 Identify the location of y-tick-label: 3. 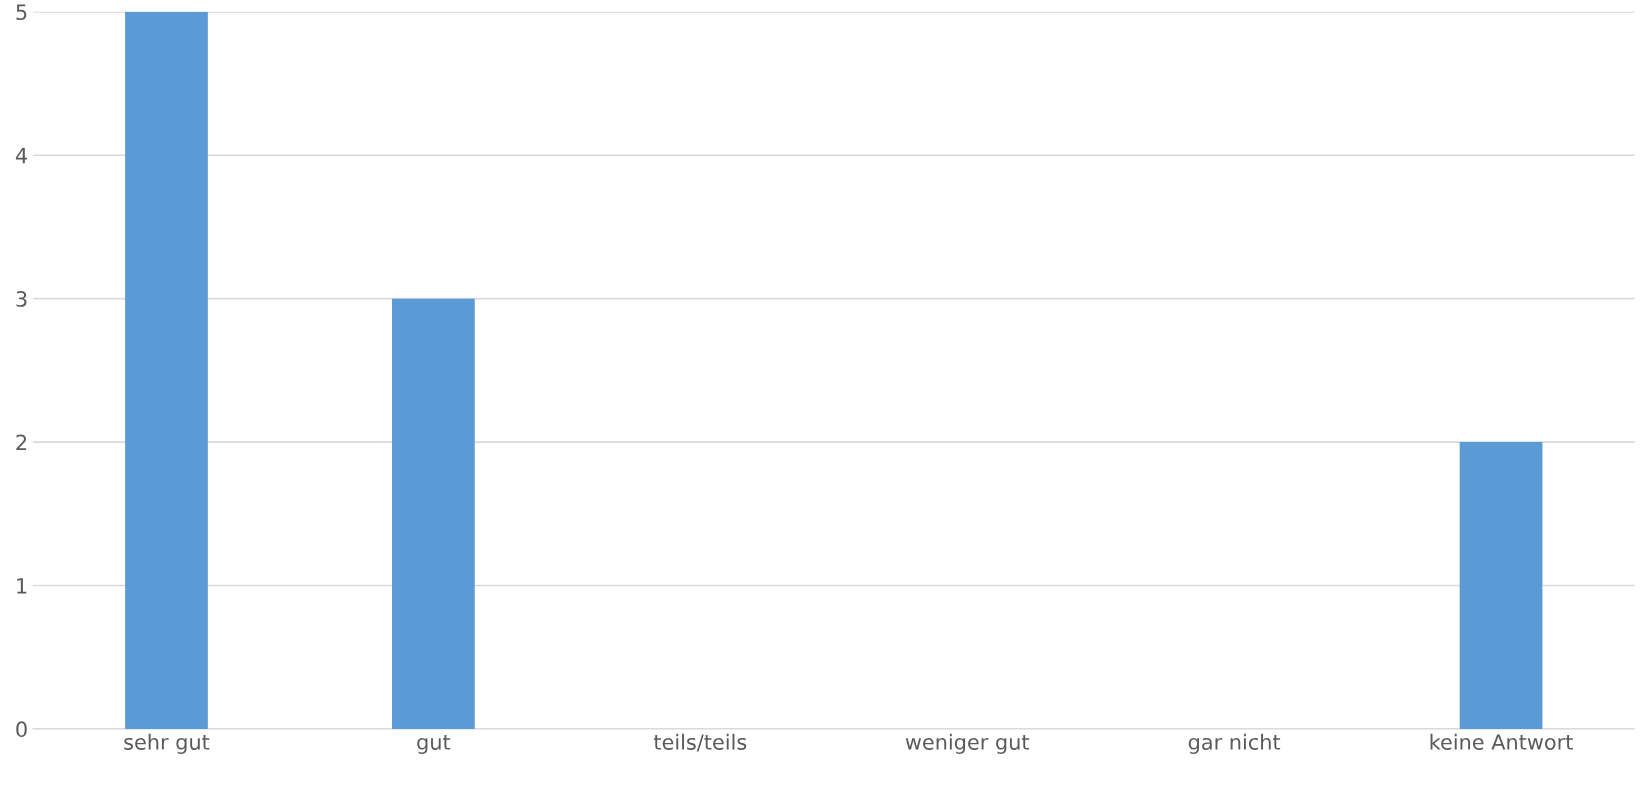
(21, 299).